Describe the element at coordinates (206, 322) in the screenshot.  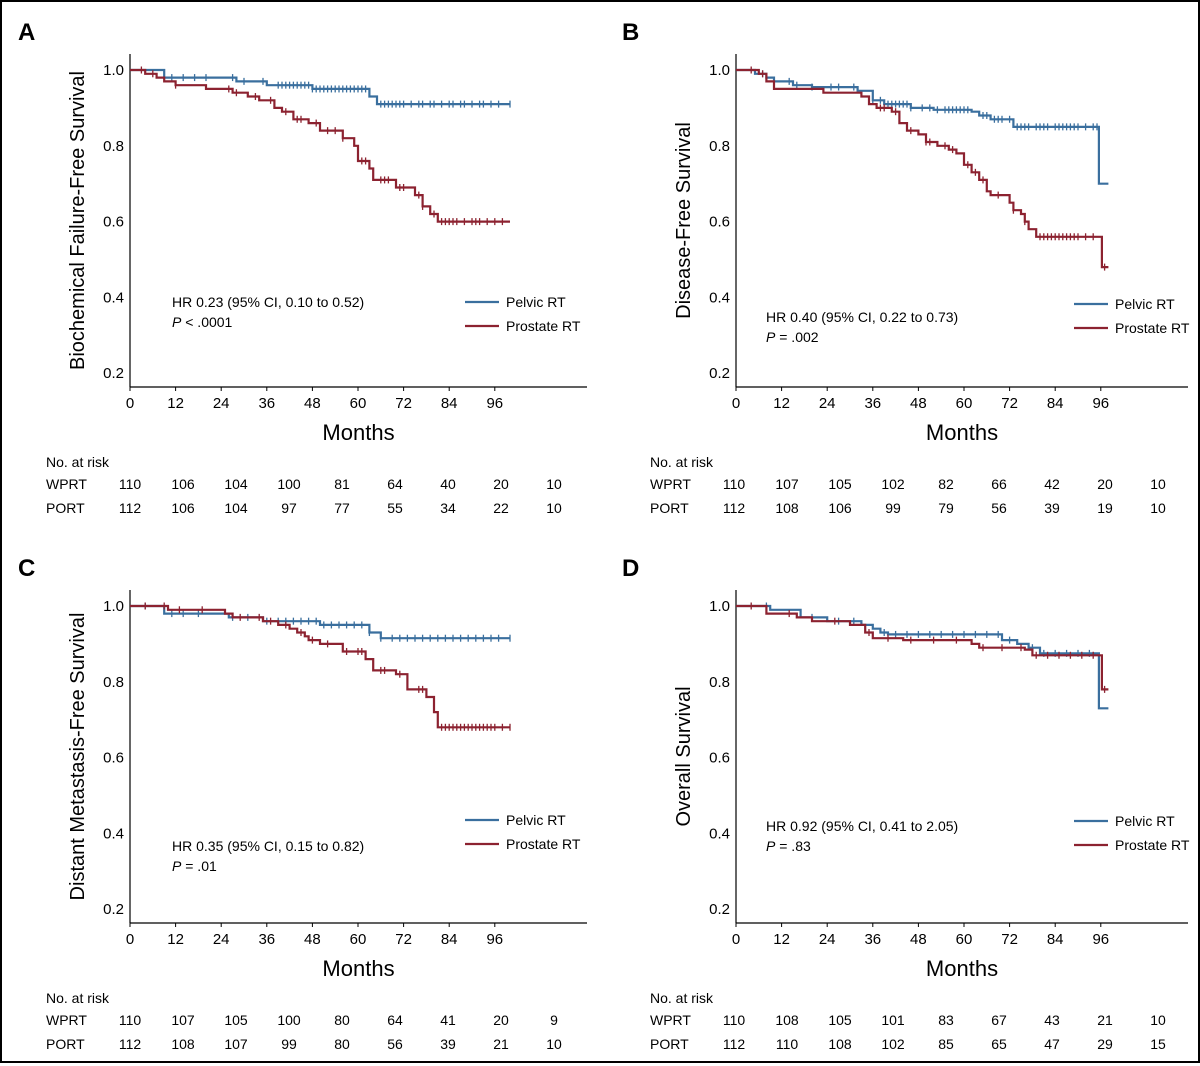
I see `p-value: < .0001` at that location.